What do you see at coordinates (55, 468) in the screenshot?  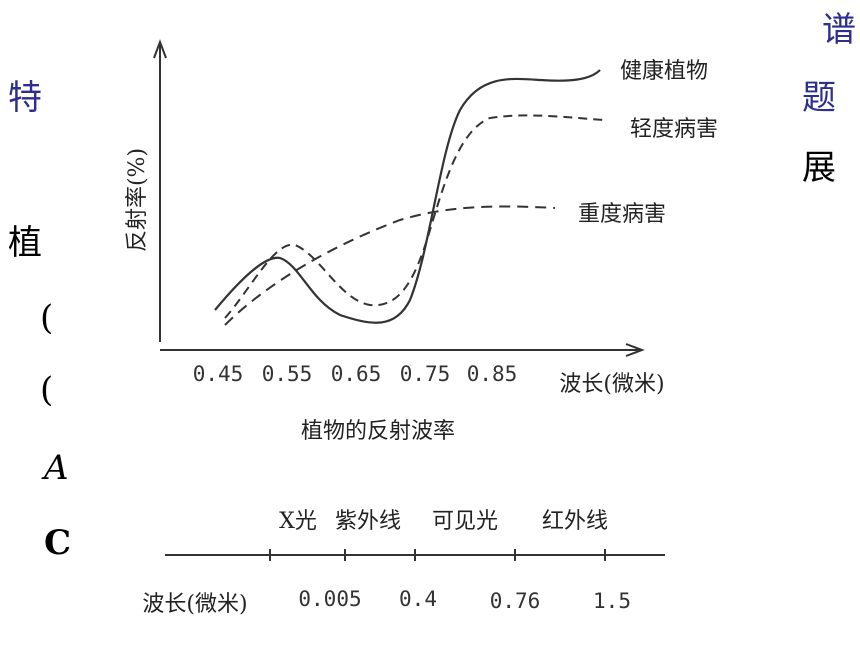 I see `slide-fragment: A` at bounding box center [55, 468].